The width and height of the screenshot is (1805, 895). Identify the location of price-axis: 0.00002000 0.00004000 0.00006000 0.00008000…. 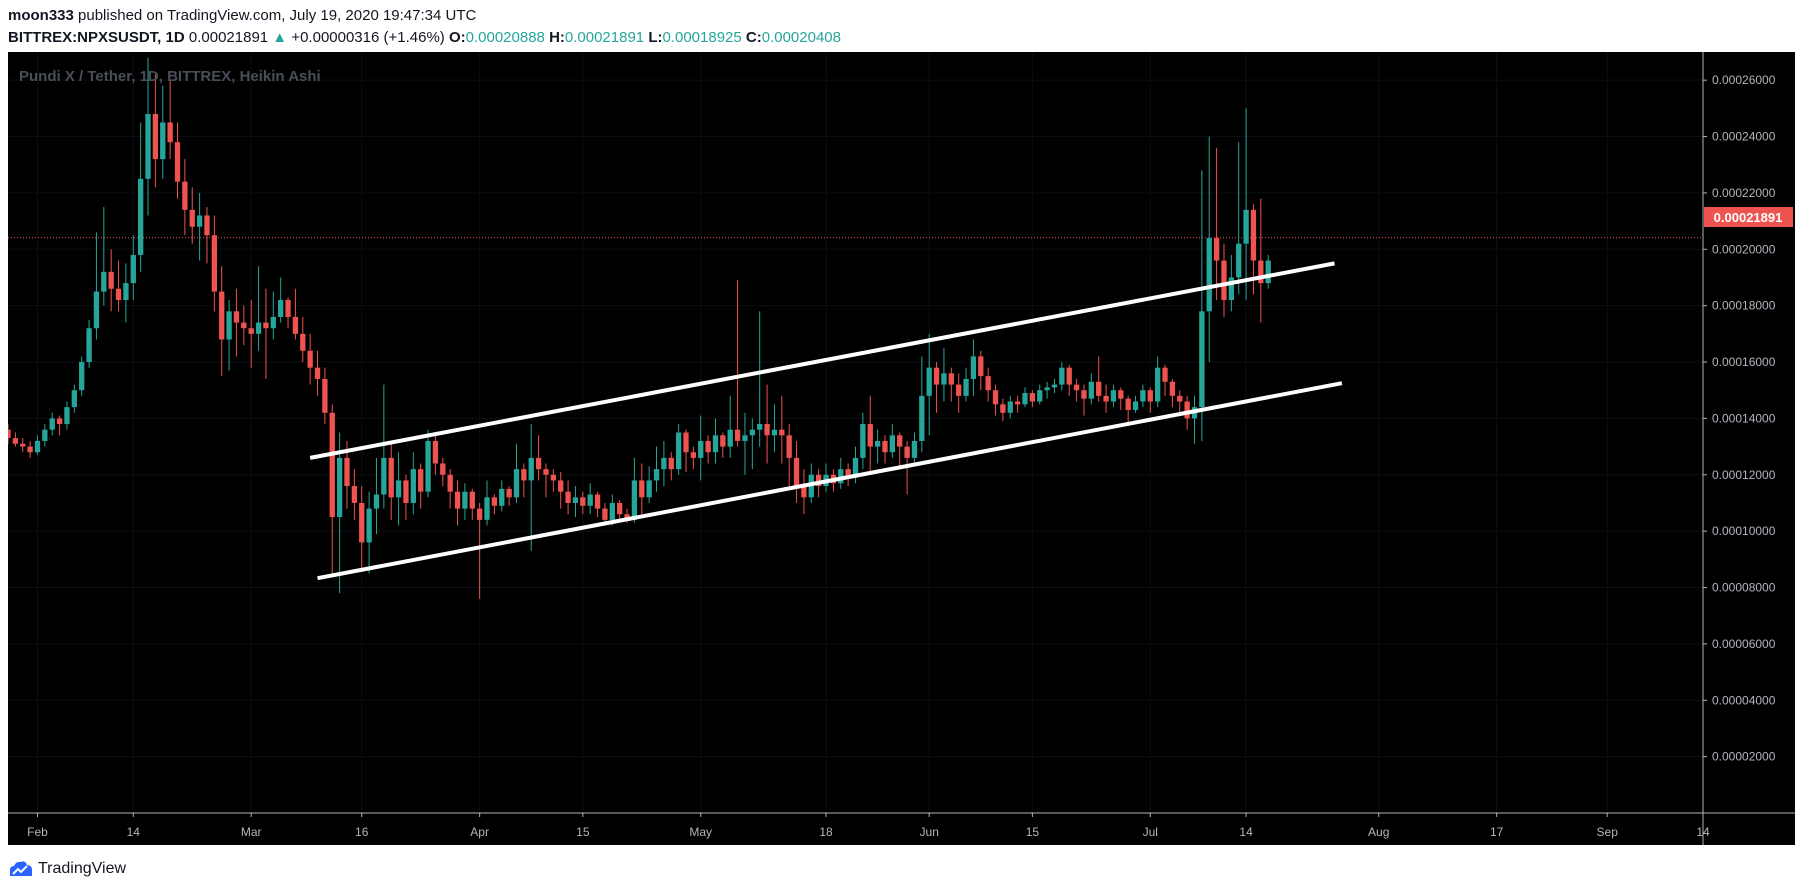
(1739, 418).